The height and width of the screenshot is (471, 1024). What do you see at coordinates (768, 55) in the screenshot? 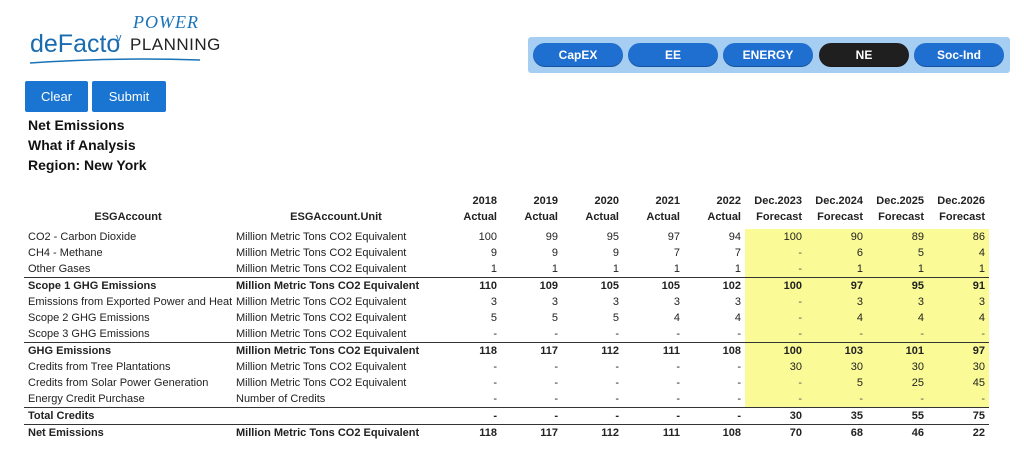
I see `tab-energy: ENERGY` at bounding box center [768, 55].